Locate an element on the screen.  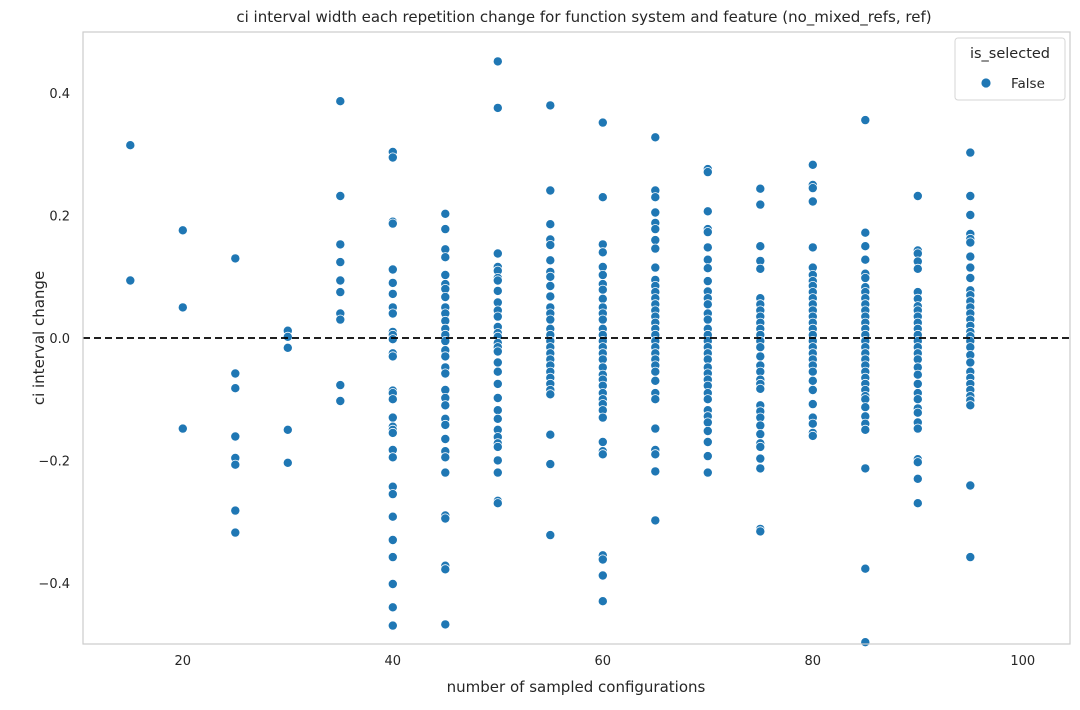
y-tick-label: 0.2 is located at coordinates (59, 217).